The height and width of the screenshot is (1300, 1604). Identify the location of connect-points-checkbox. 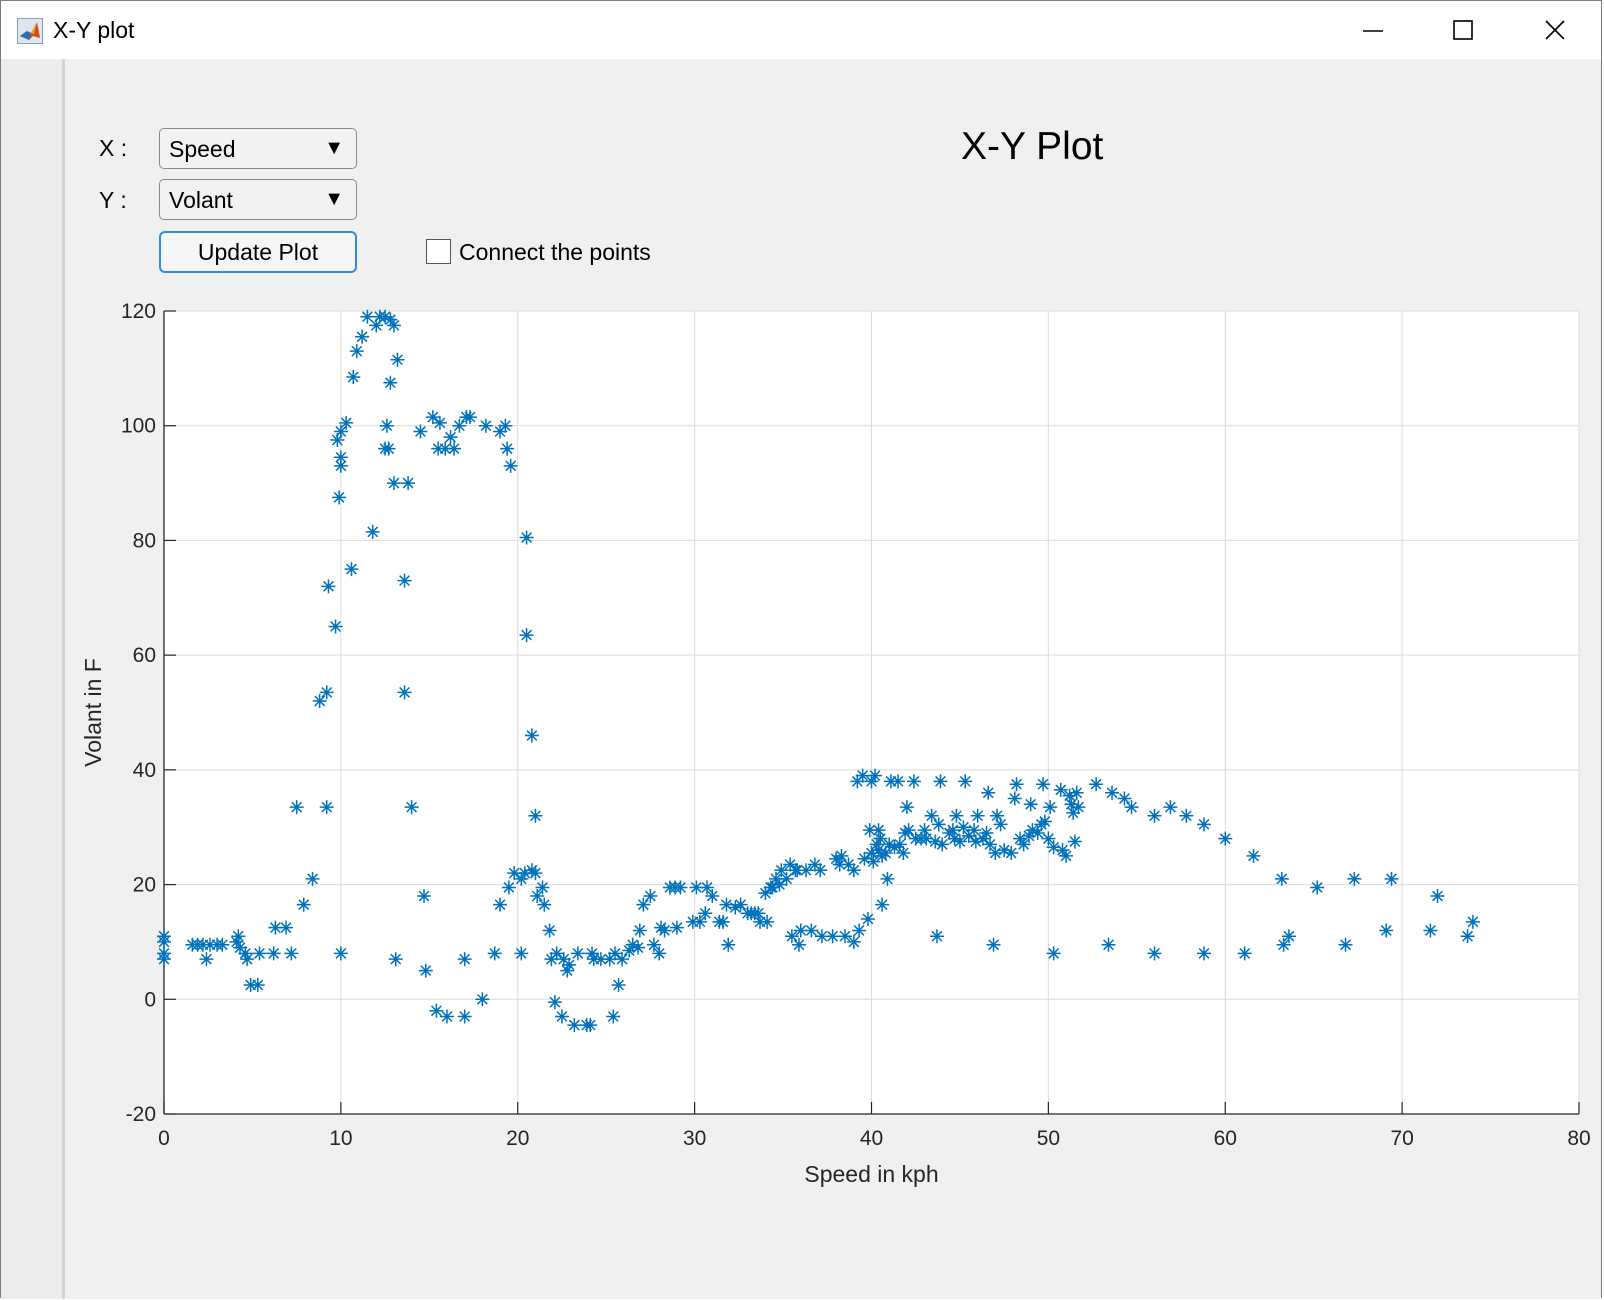
(438, 251).